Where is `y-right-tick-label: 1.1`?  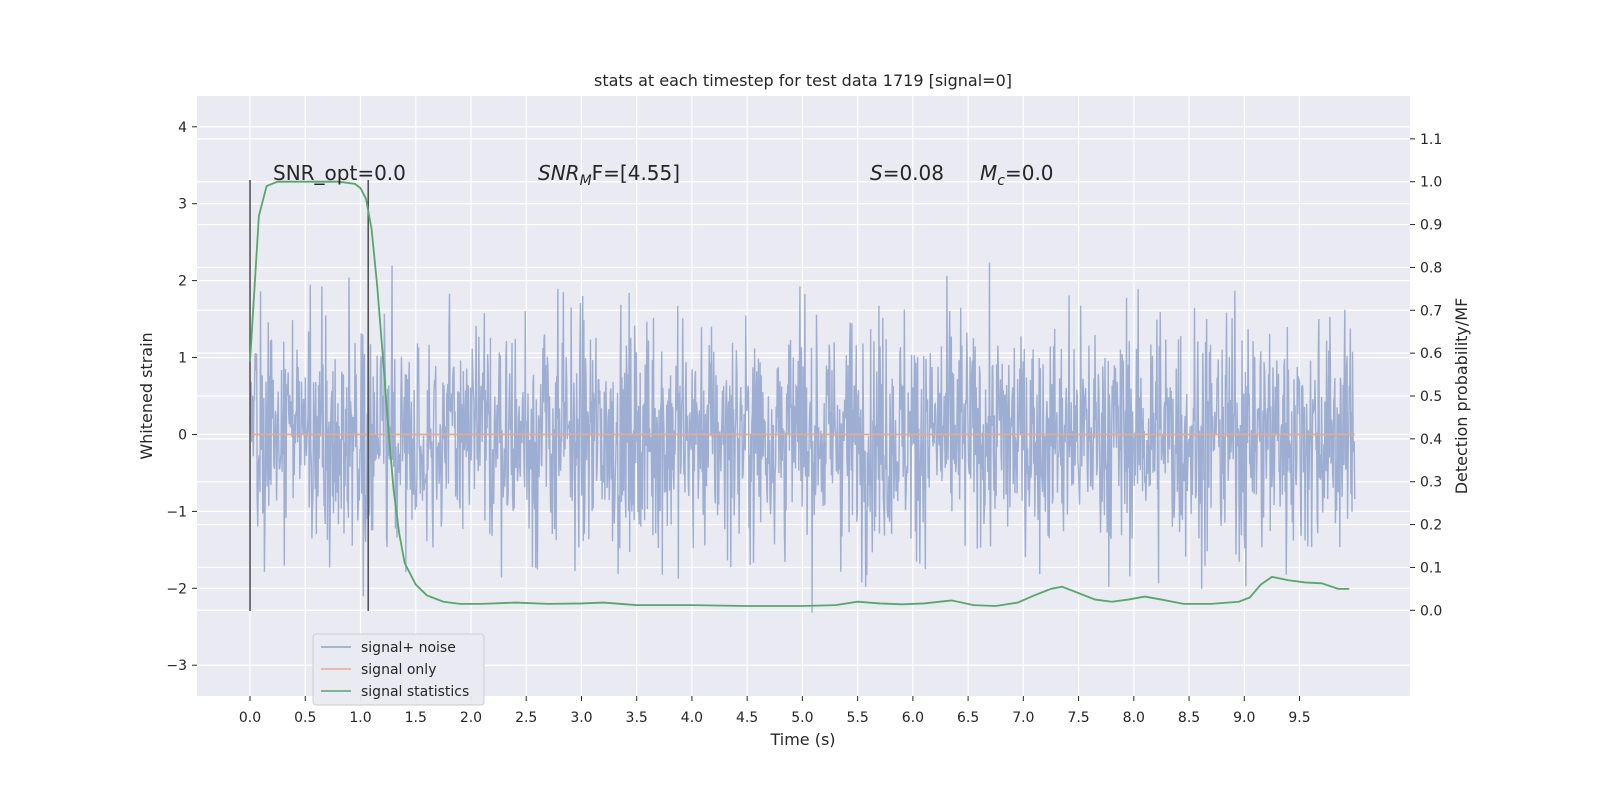
y-right-tick-label: 1.1 is located at coordinates (1431, 140).